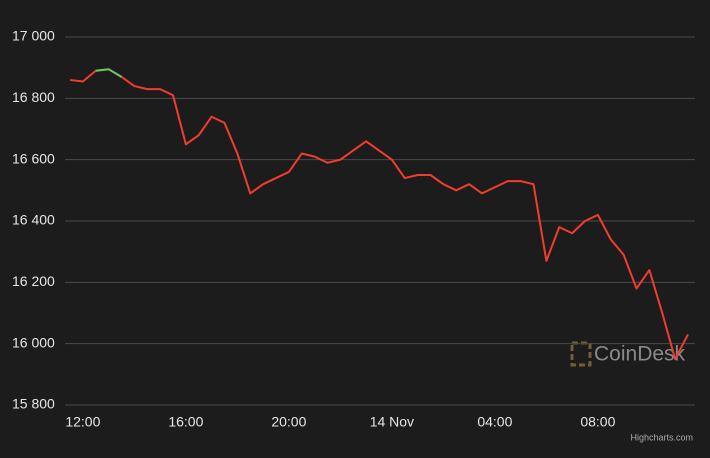  Describe the element at coordinates (33, 158) in the screenshot. I see `y-tick-label: 16 600` at that location.